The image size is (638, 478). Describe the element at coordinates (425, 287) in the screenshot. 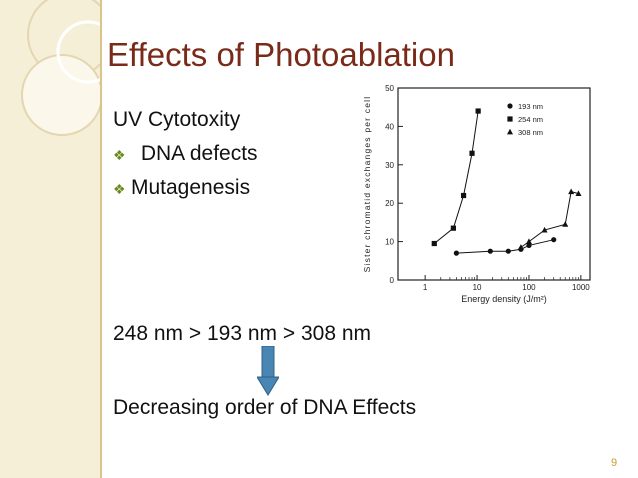

I see `x-tick-label: 1` at that location.